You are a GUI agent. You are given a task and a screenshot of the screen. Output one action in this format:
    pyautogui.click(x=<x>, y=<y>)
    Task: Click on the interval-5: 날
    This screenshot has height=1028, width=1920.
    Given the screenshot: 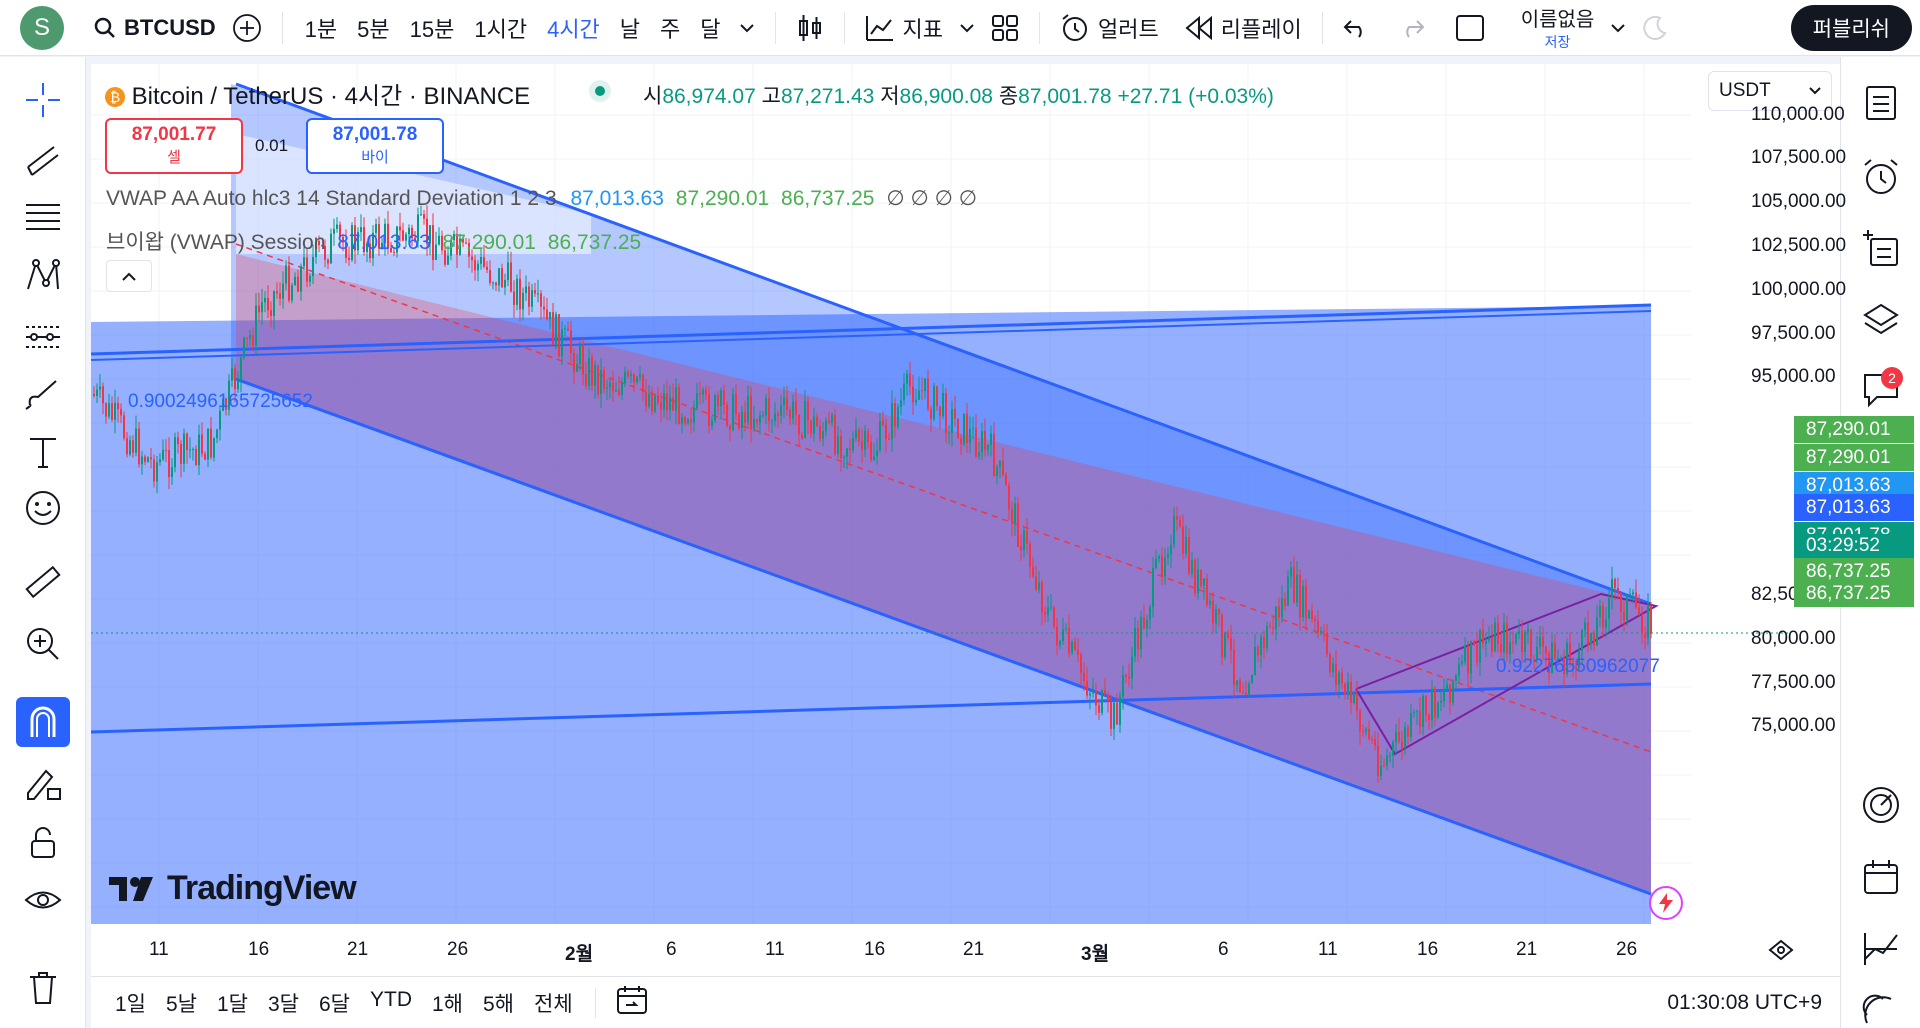 What is the action you would take?
    pyautogui.click(x=630, y=29)
    